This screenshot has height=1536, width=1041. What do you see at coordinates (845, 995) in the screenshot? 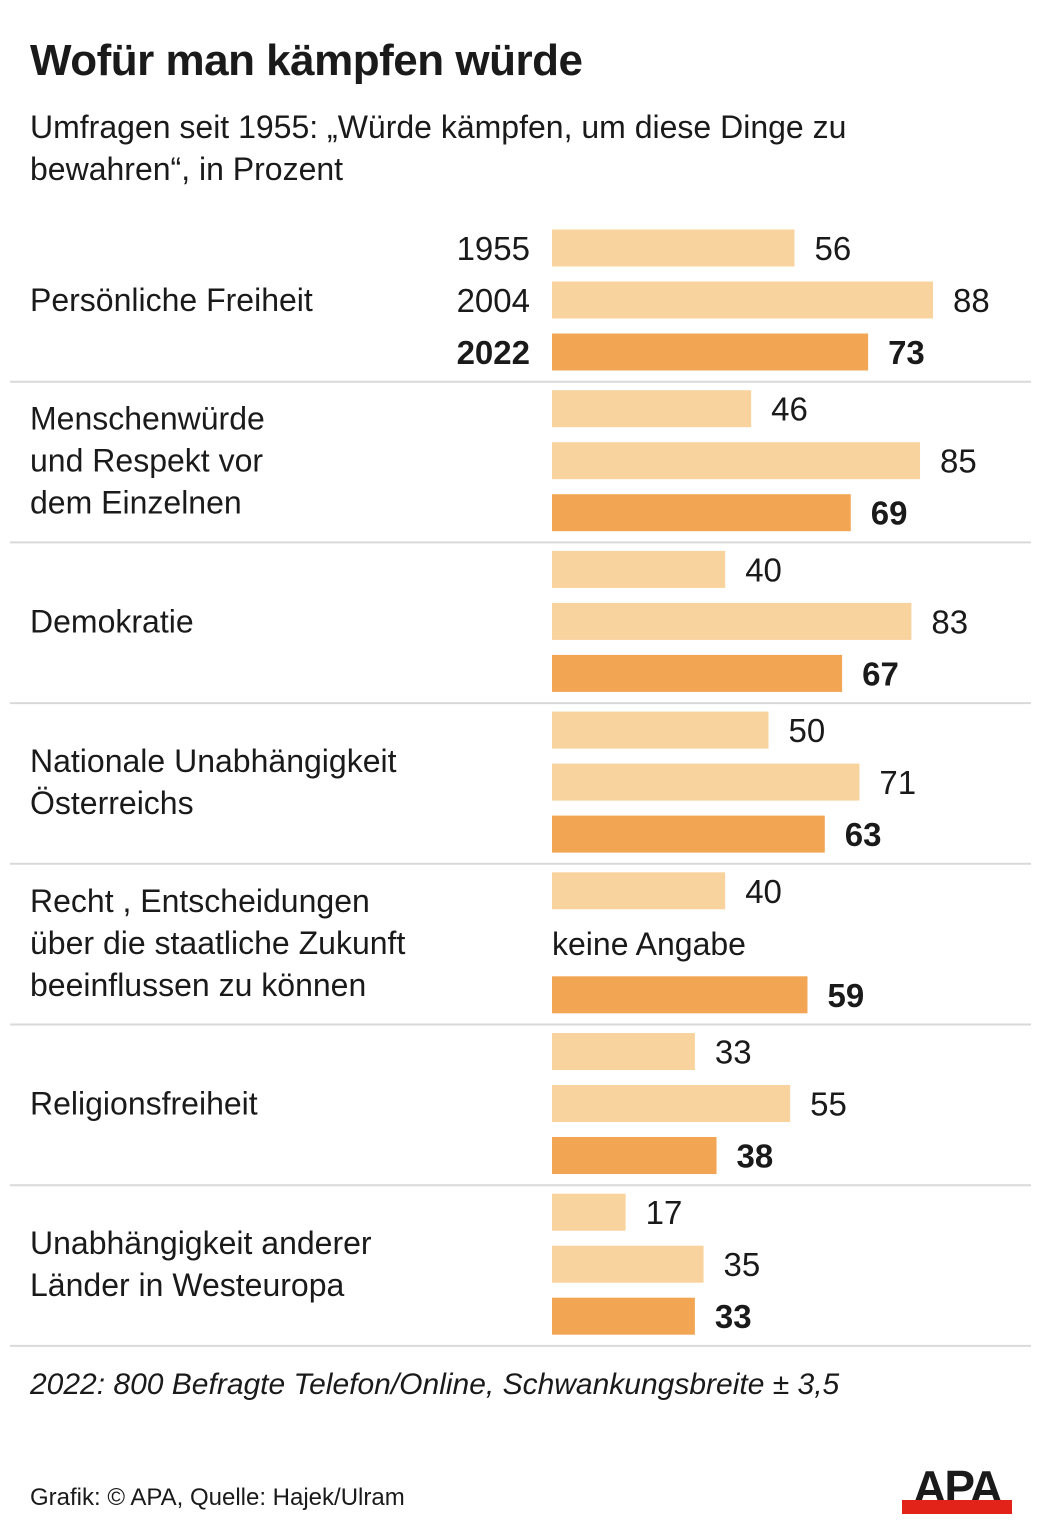
I see `value-label: 59` at bounding box center [845, 995].